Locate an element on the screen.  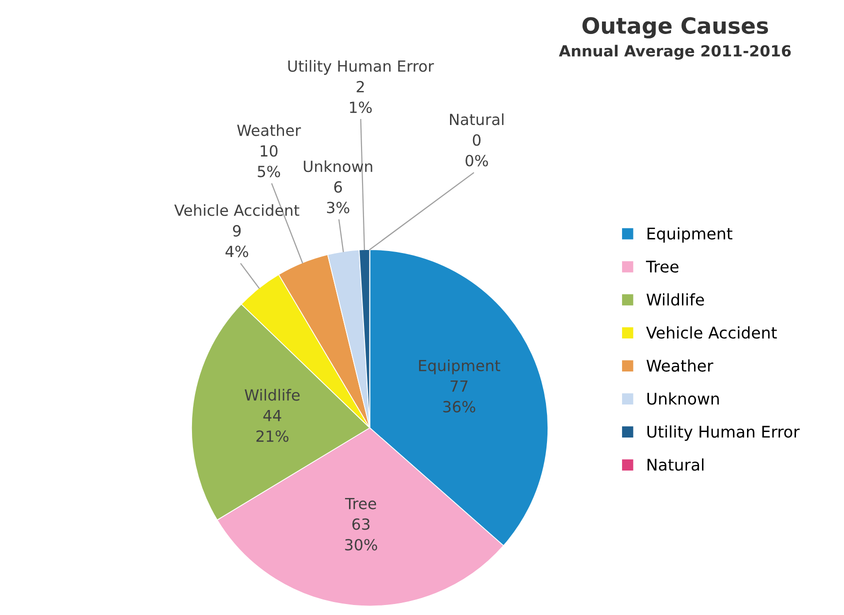
data-label: 9 4% is located at coordinates (237, 241).